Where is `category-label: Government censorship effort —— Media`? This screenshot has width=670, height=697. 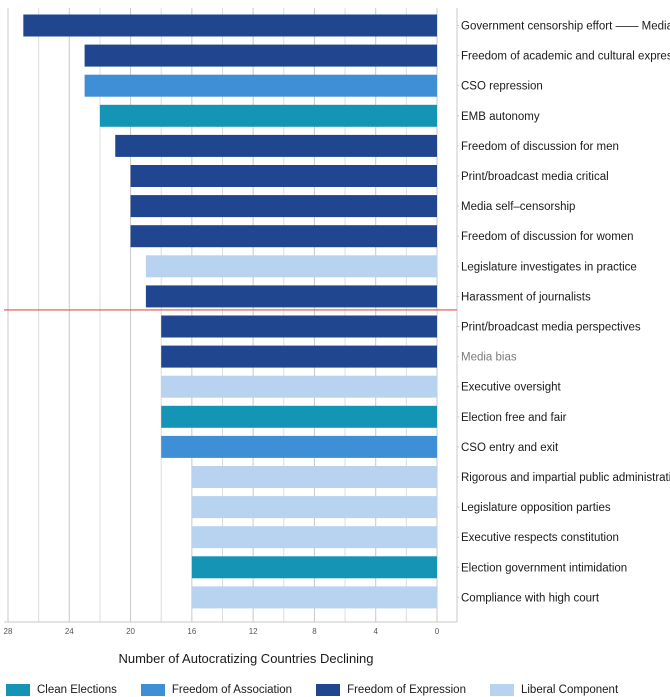
category-label: Government censorship effort —— Media is located at coordinates (565, 27).